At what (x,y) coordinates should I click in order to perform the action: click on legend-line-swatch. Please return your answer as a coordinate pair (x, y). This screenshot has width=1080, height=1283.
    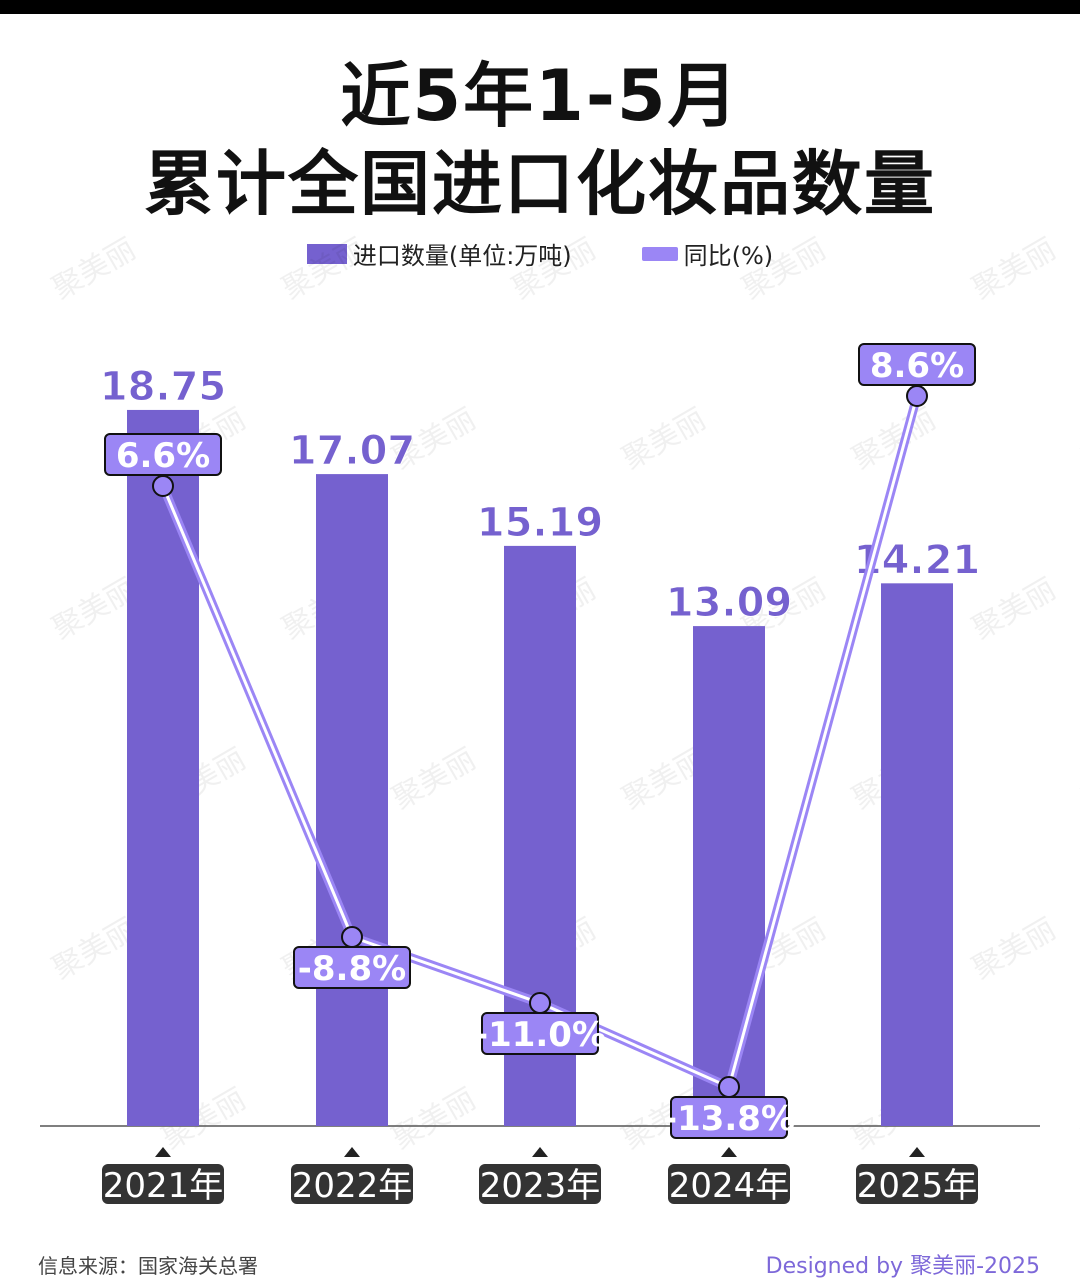
    Looking at the image, I should click on (659, 253).